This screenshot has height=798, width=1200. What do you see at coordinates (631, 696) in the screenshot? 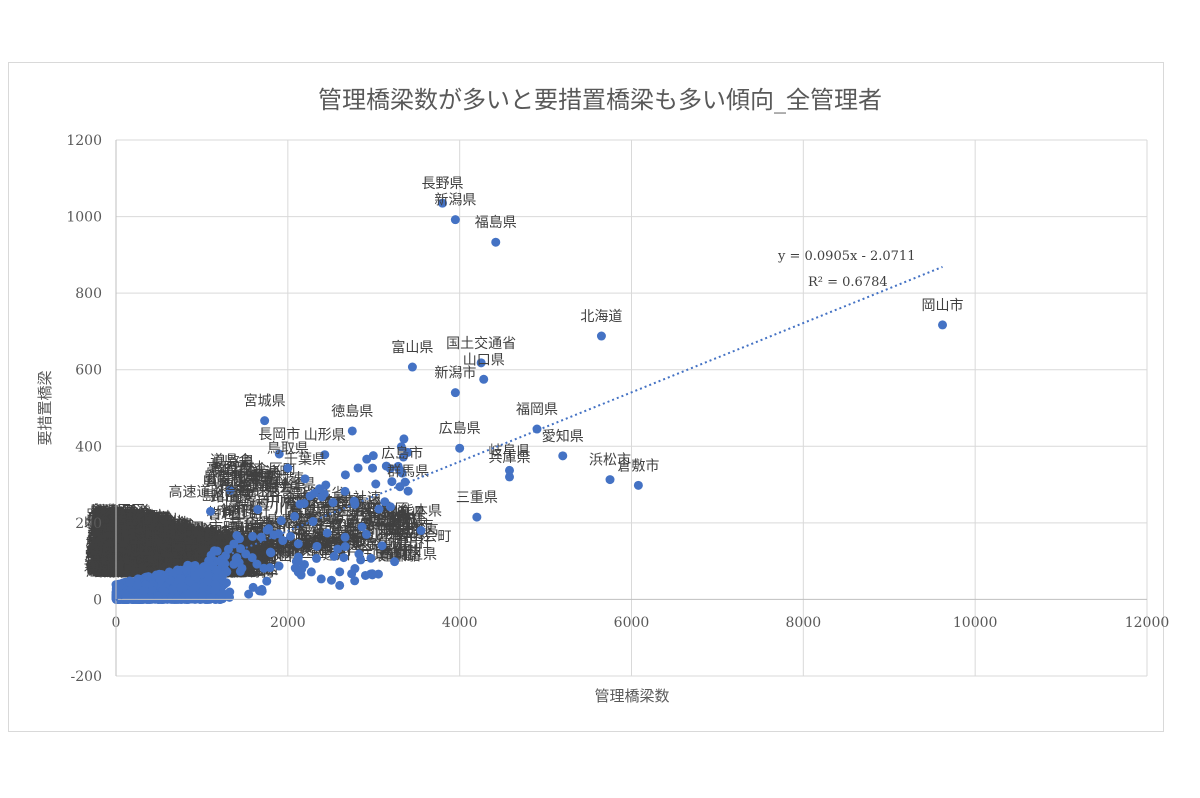
I see `x-axis-title: 管理橋梁数` at bounding box center [631, 696].